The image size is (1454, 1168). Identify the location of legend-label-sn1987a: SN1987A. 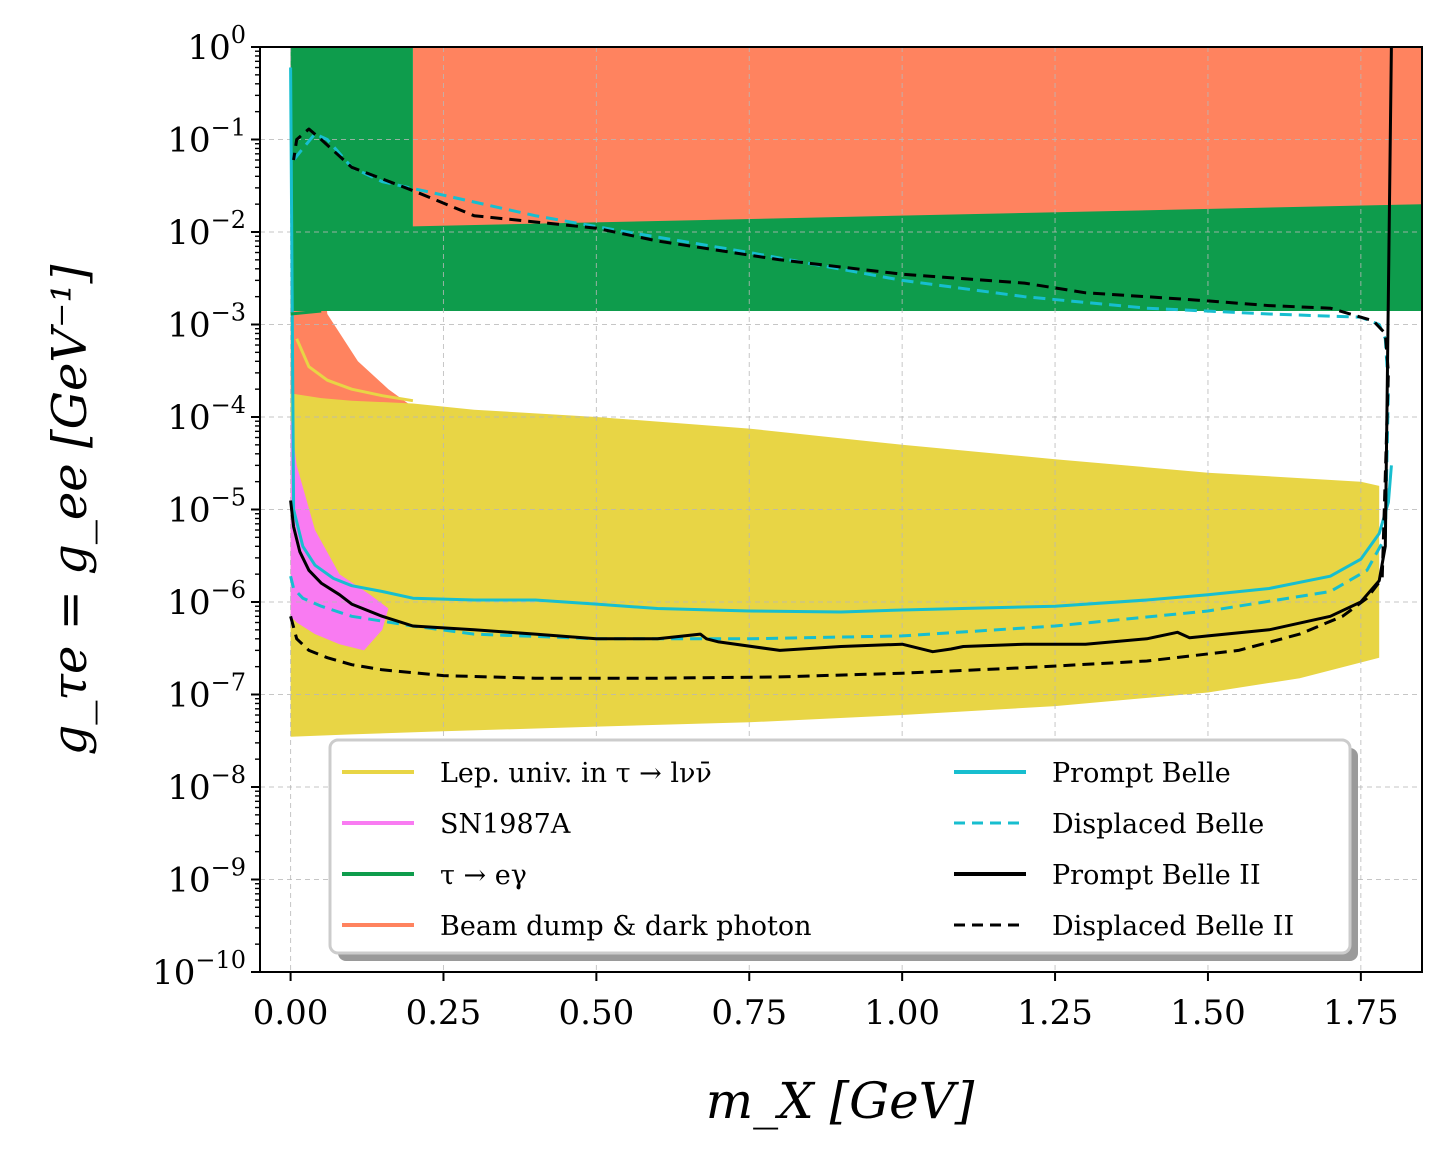
(505, 824).